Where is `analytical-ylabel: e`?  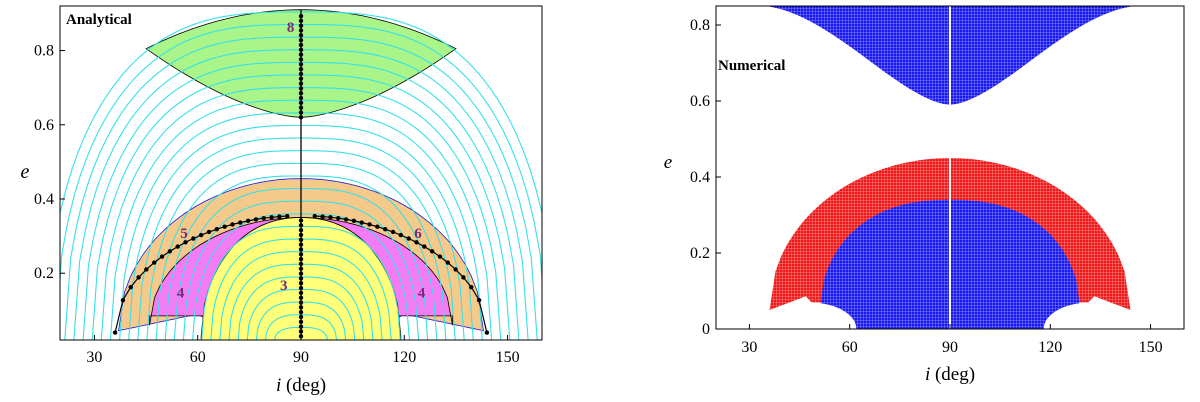 analytical-ylabel: e is located at coordinates (25, 172).